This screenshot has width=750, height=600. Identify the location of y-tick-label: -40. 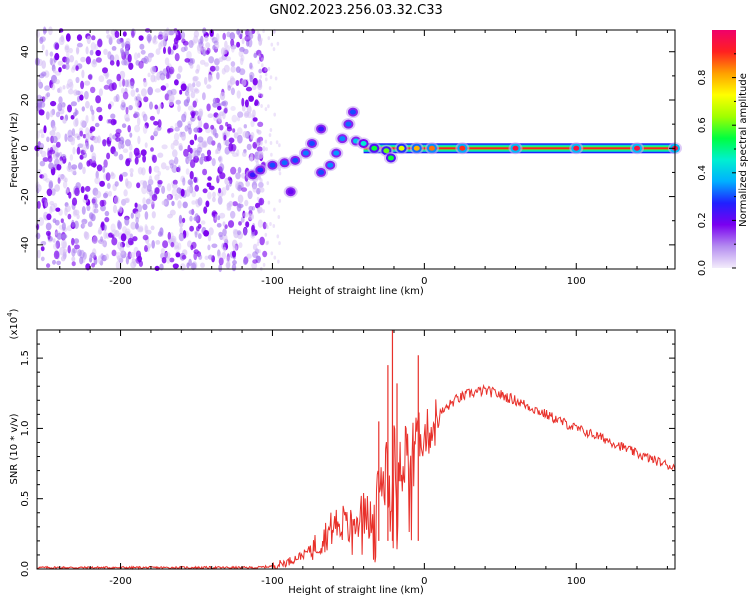
(25, 245).